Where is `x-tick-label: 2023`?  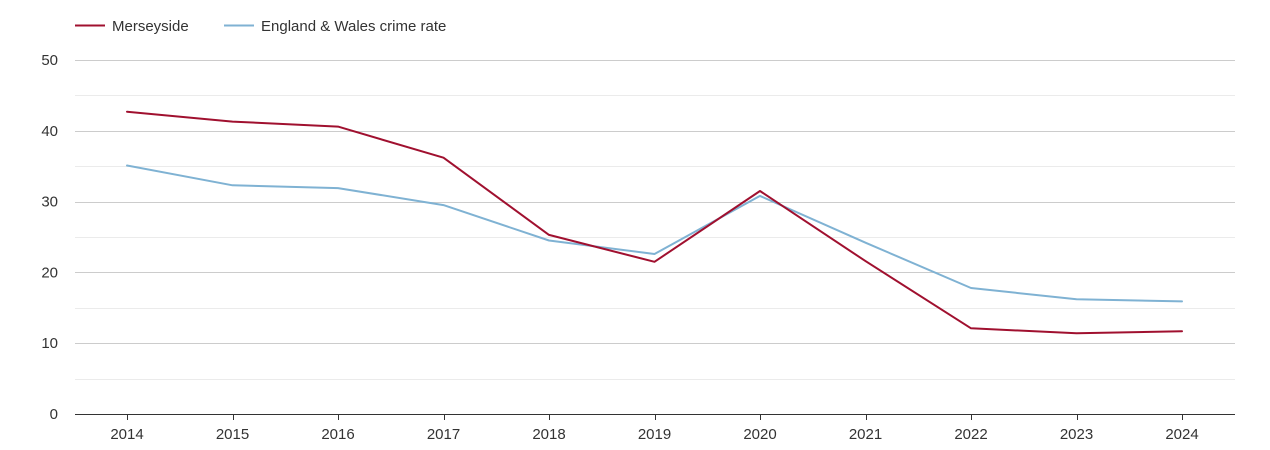 x-tick-label: 2023 is located at coordinates (1076, 434).